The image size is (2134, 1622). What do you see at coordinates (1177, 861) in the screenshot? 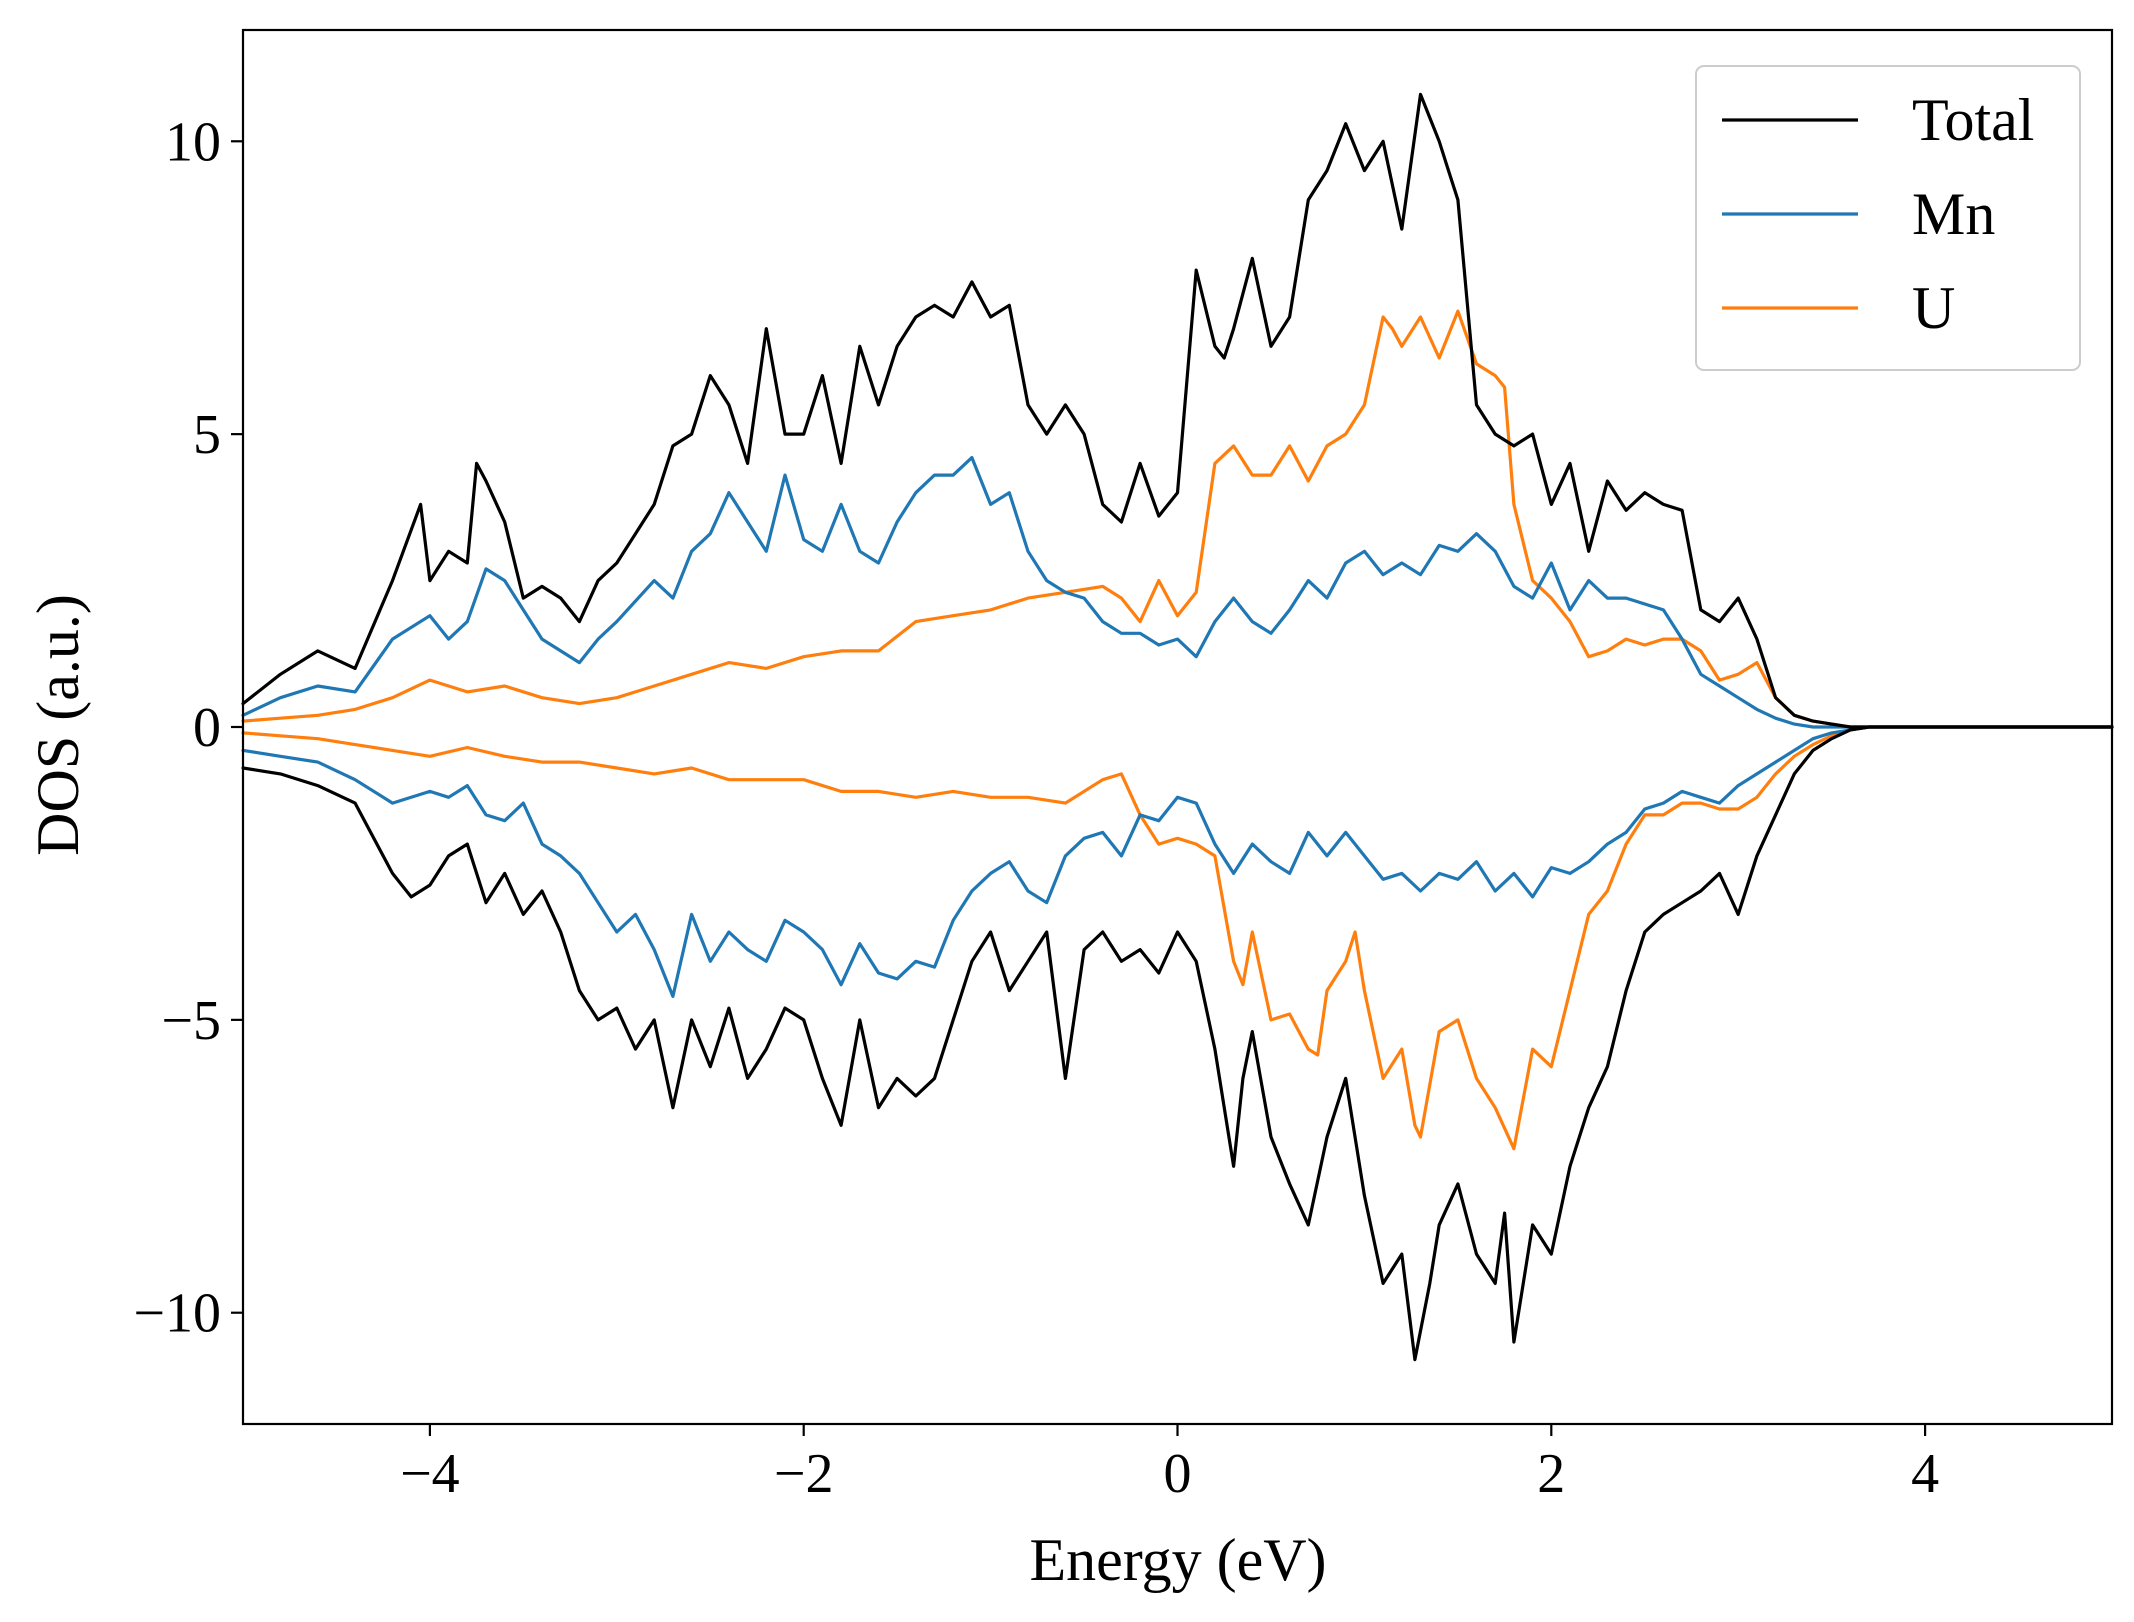
I see `series-line-mn-down` at bounding box center [1177, 861].